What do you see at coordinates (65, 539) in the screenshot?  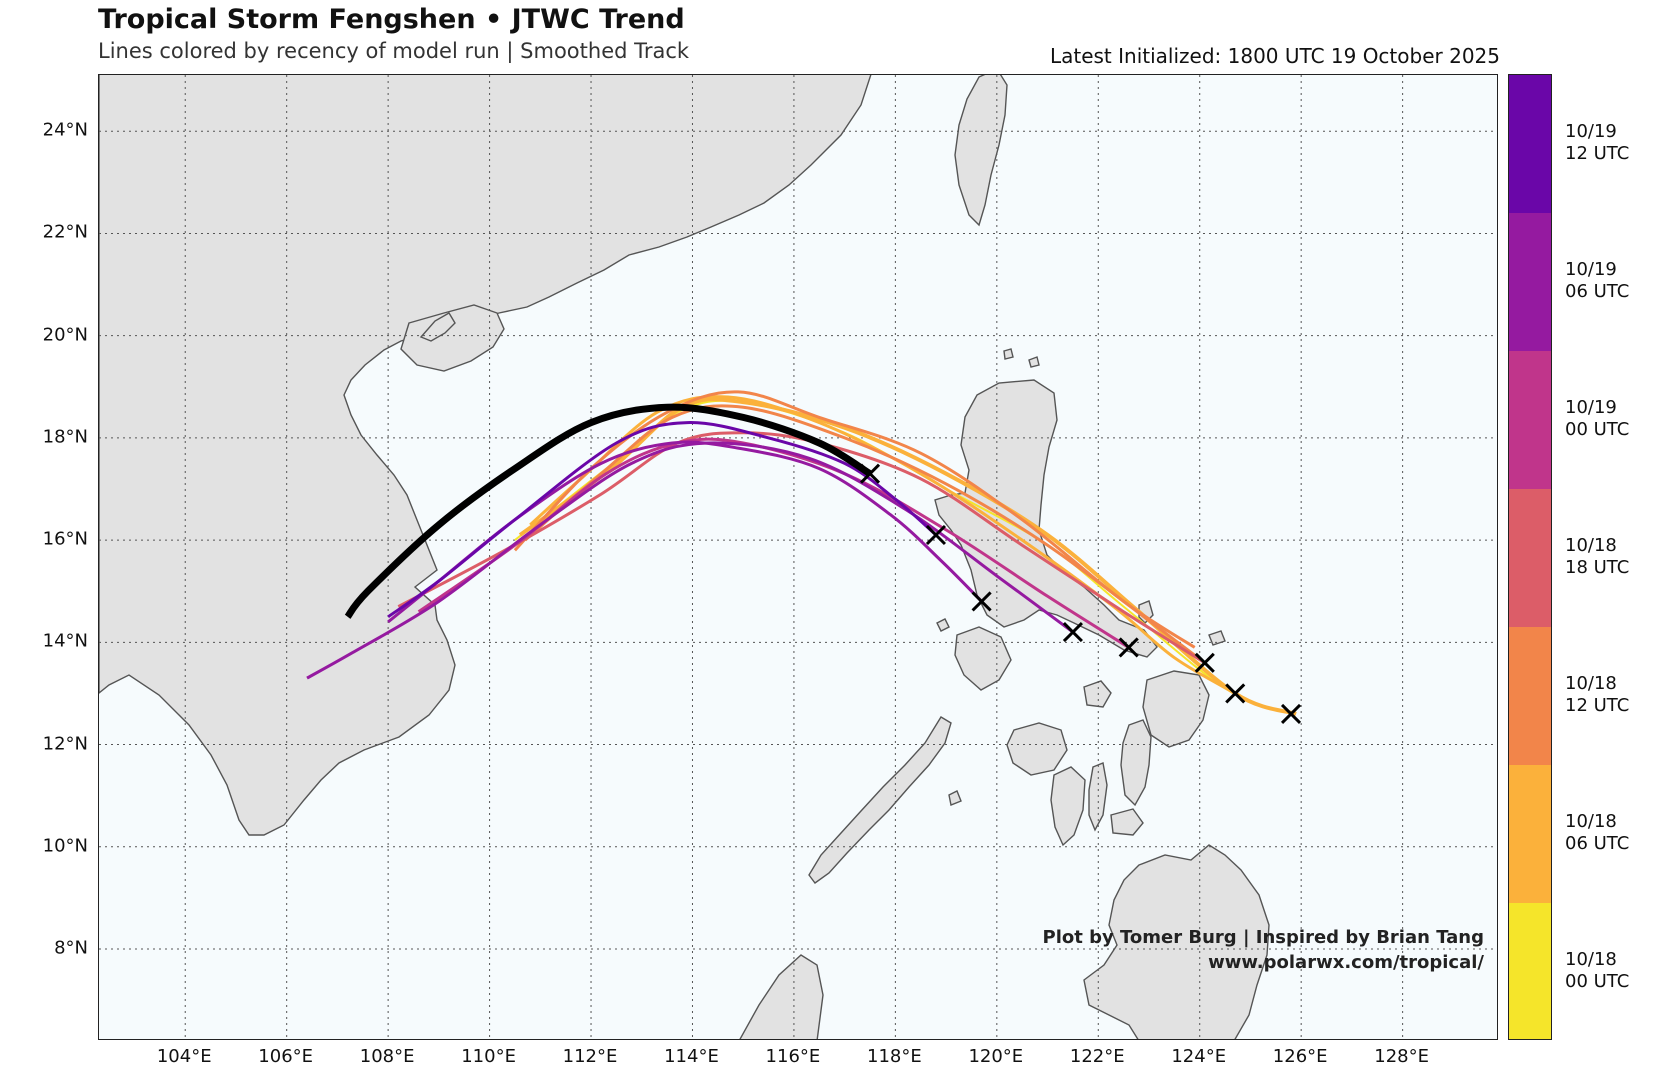 I see `latitude-label: 16°N` at bounding box center [65, 539].